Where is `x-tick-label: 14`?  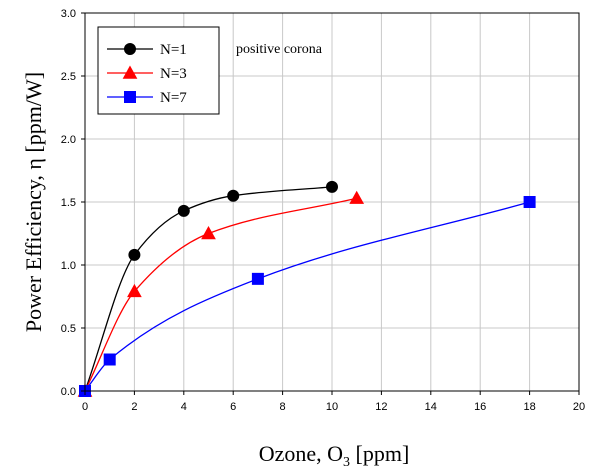 x-tick-label: 14 is located at coordinates (431, 407).